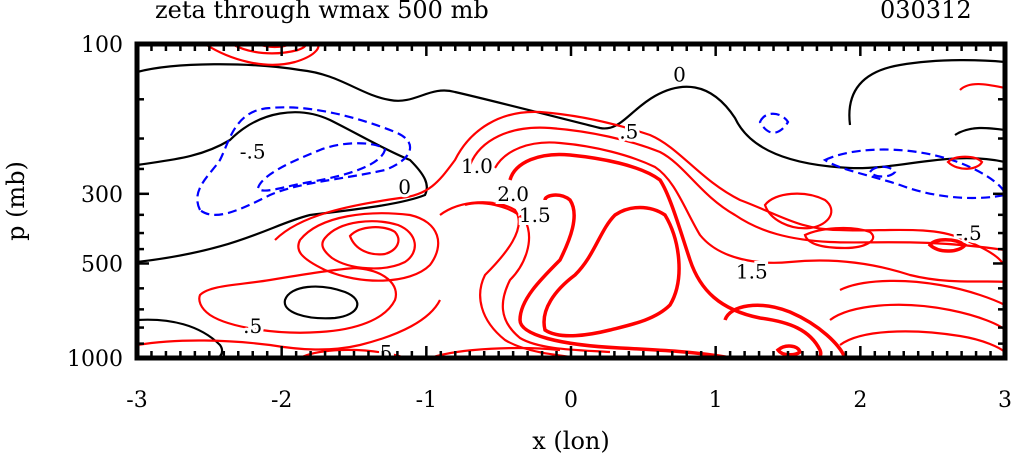 Image resolution: width=1020 pixels, height=461 pixels. Describe the element at coordinates (102, 264) in the screenshot. I see `y-tick-label: 500` at that location.